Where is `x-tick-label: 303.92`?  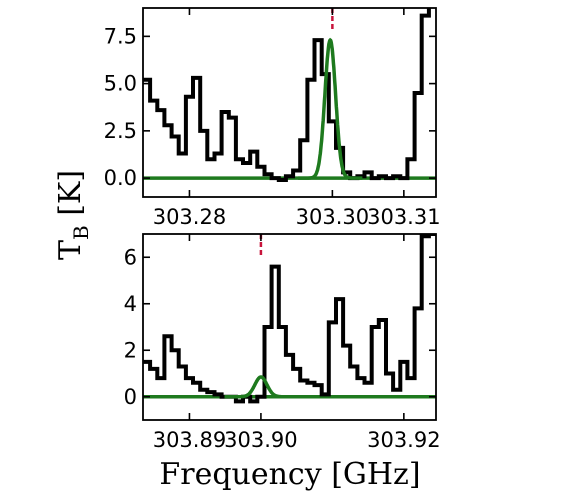
x-tick-label: 303.92 is located at coordinates (403, 440).